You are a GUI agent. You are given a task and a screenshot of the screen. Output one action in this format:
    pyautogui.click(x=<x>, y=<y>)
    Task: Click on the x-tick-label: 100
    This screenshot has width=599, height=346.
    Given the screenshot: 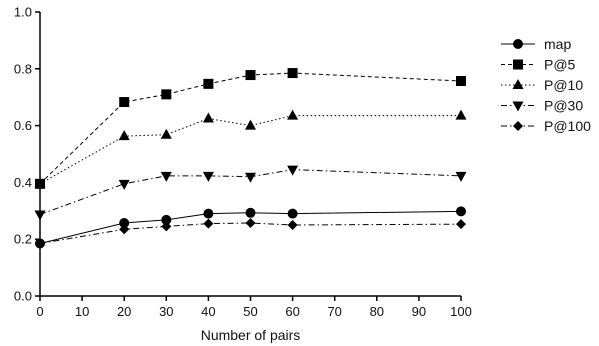 What is the action you would take?
    pyautogui.click(x=461, y=311)
    